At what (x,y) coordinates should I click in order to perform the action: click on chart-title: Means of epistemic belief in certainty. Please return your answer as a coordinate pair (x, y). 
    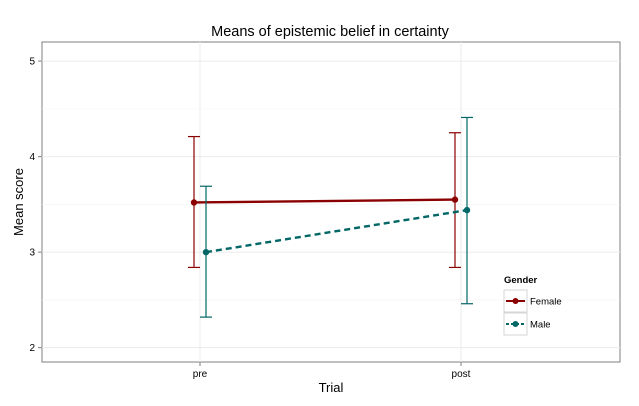
    Looking at the image, I should click on (330, 32).